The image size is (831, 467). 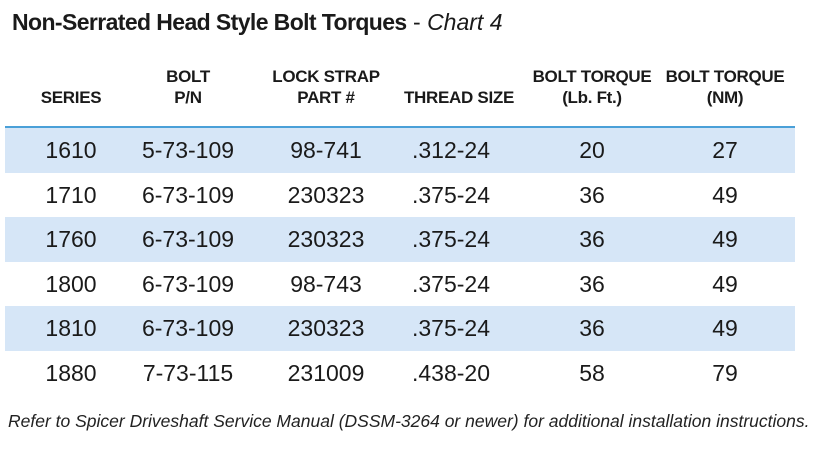 I want to click on table-row: 1800 6-73-109 98-743 .375-24 36 49, so click(x=400, y=284).